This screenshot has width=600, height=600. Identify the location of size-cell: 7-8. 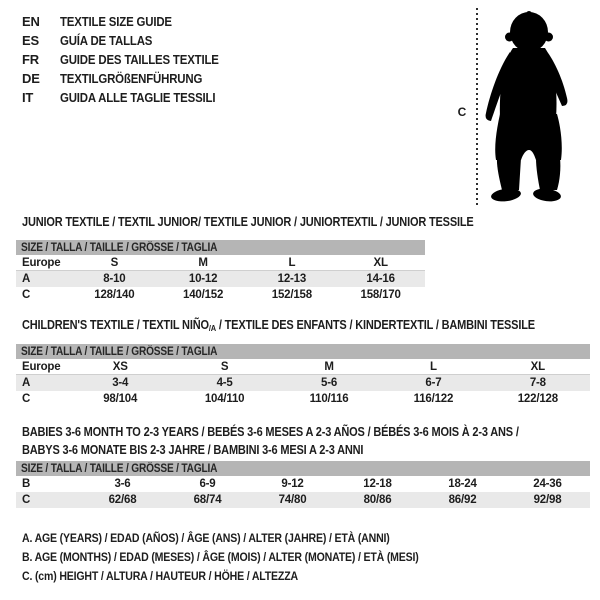
(537, 383).